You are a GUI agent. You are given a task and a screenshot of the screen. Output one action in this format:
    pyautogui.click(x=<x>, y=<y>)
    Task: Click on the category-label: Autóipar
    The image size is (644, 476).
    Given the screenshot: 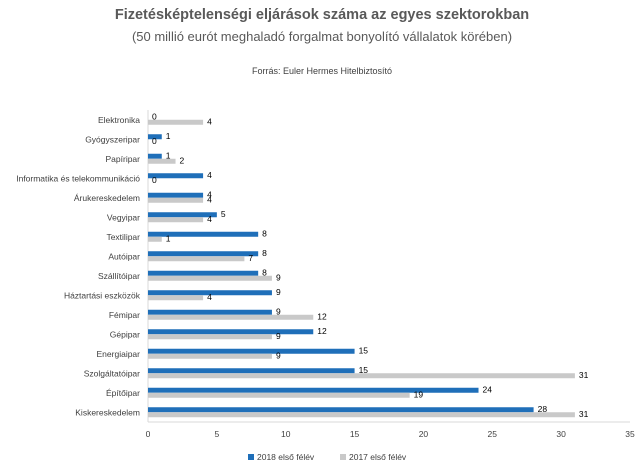 What is the action you would take?
    pyautogui.click(x=124, y=256)
    